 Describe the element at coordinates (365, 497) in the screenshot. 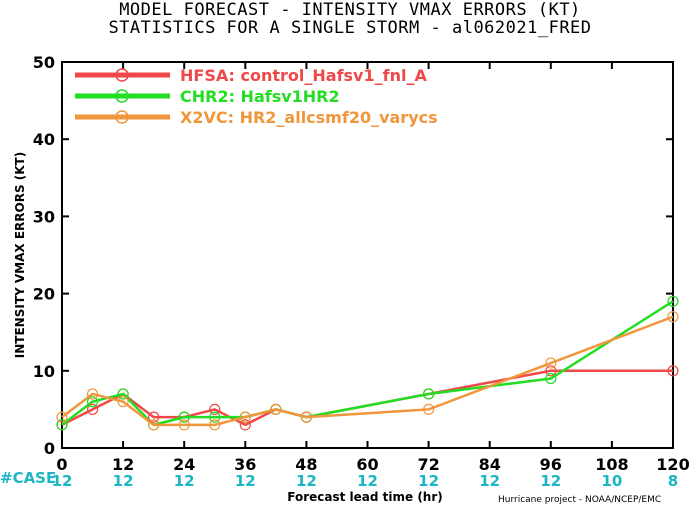

I see `x-axis-label: Forecast lead time (hr)` at that location.